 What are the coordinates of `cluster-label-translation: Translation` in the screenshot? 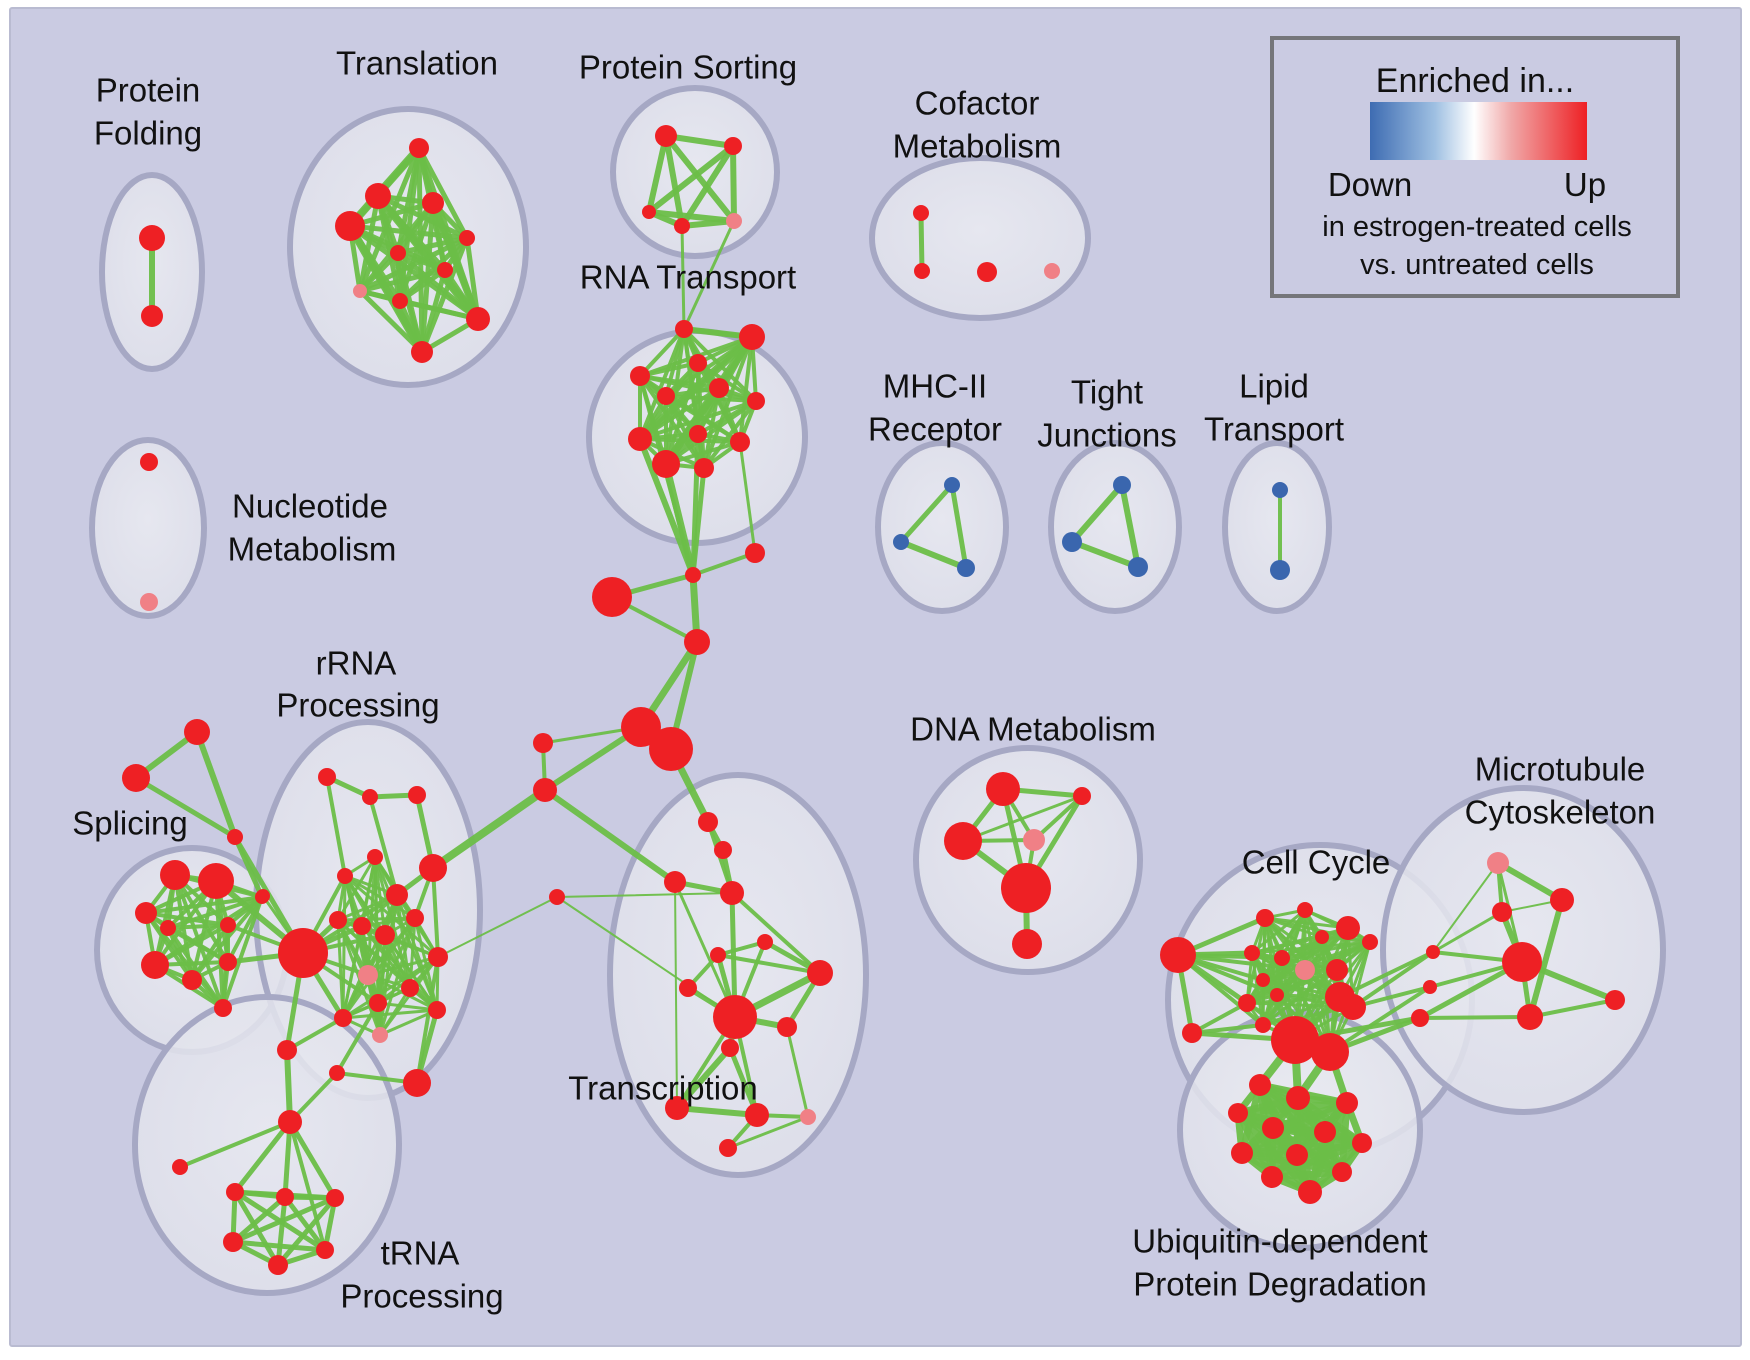 It's located at (417, 63).